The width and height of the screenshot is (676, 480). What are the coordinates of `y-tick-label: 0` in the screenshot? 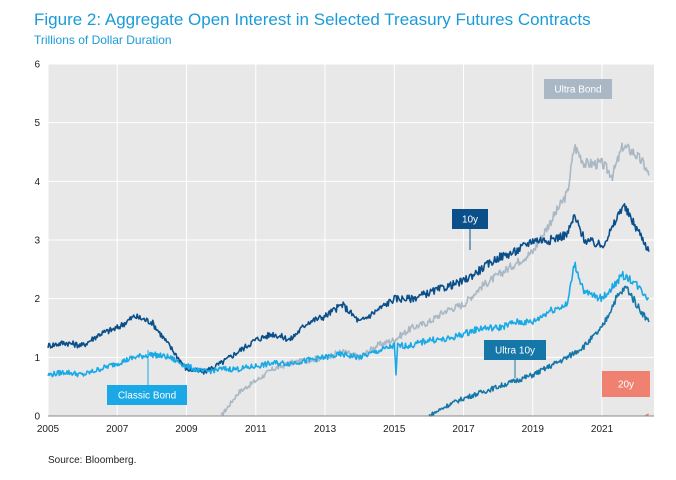 It's located at (37, 417).